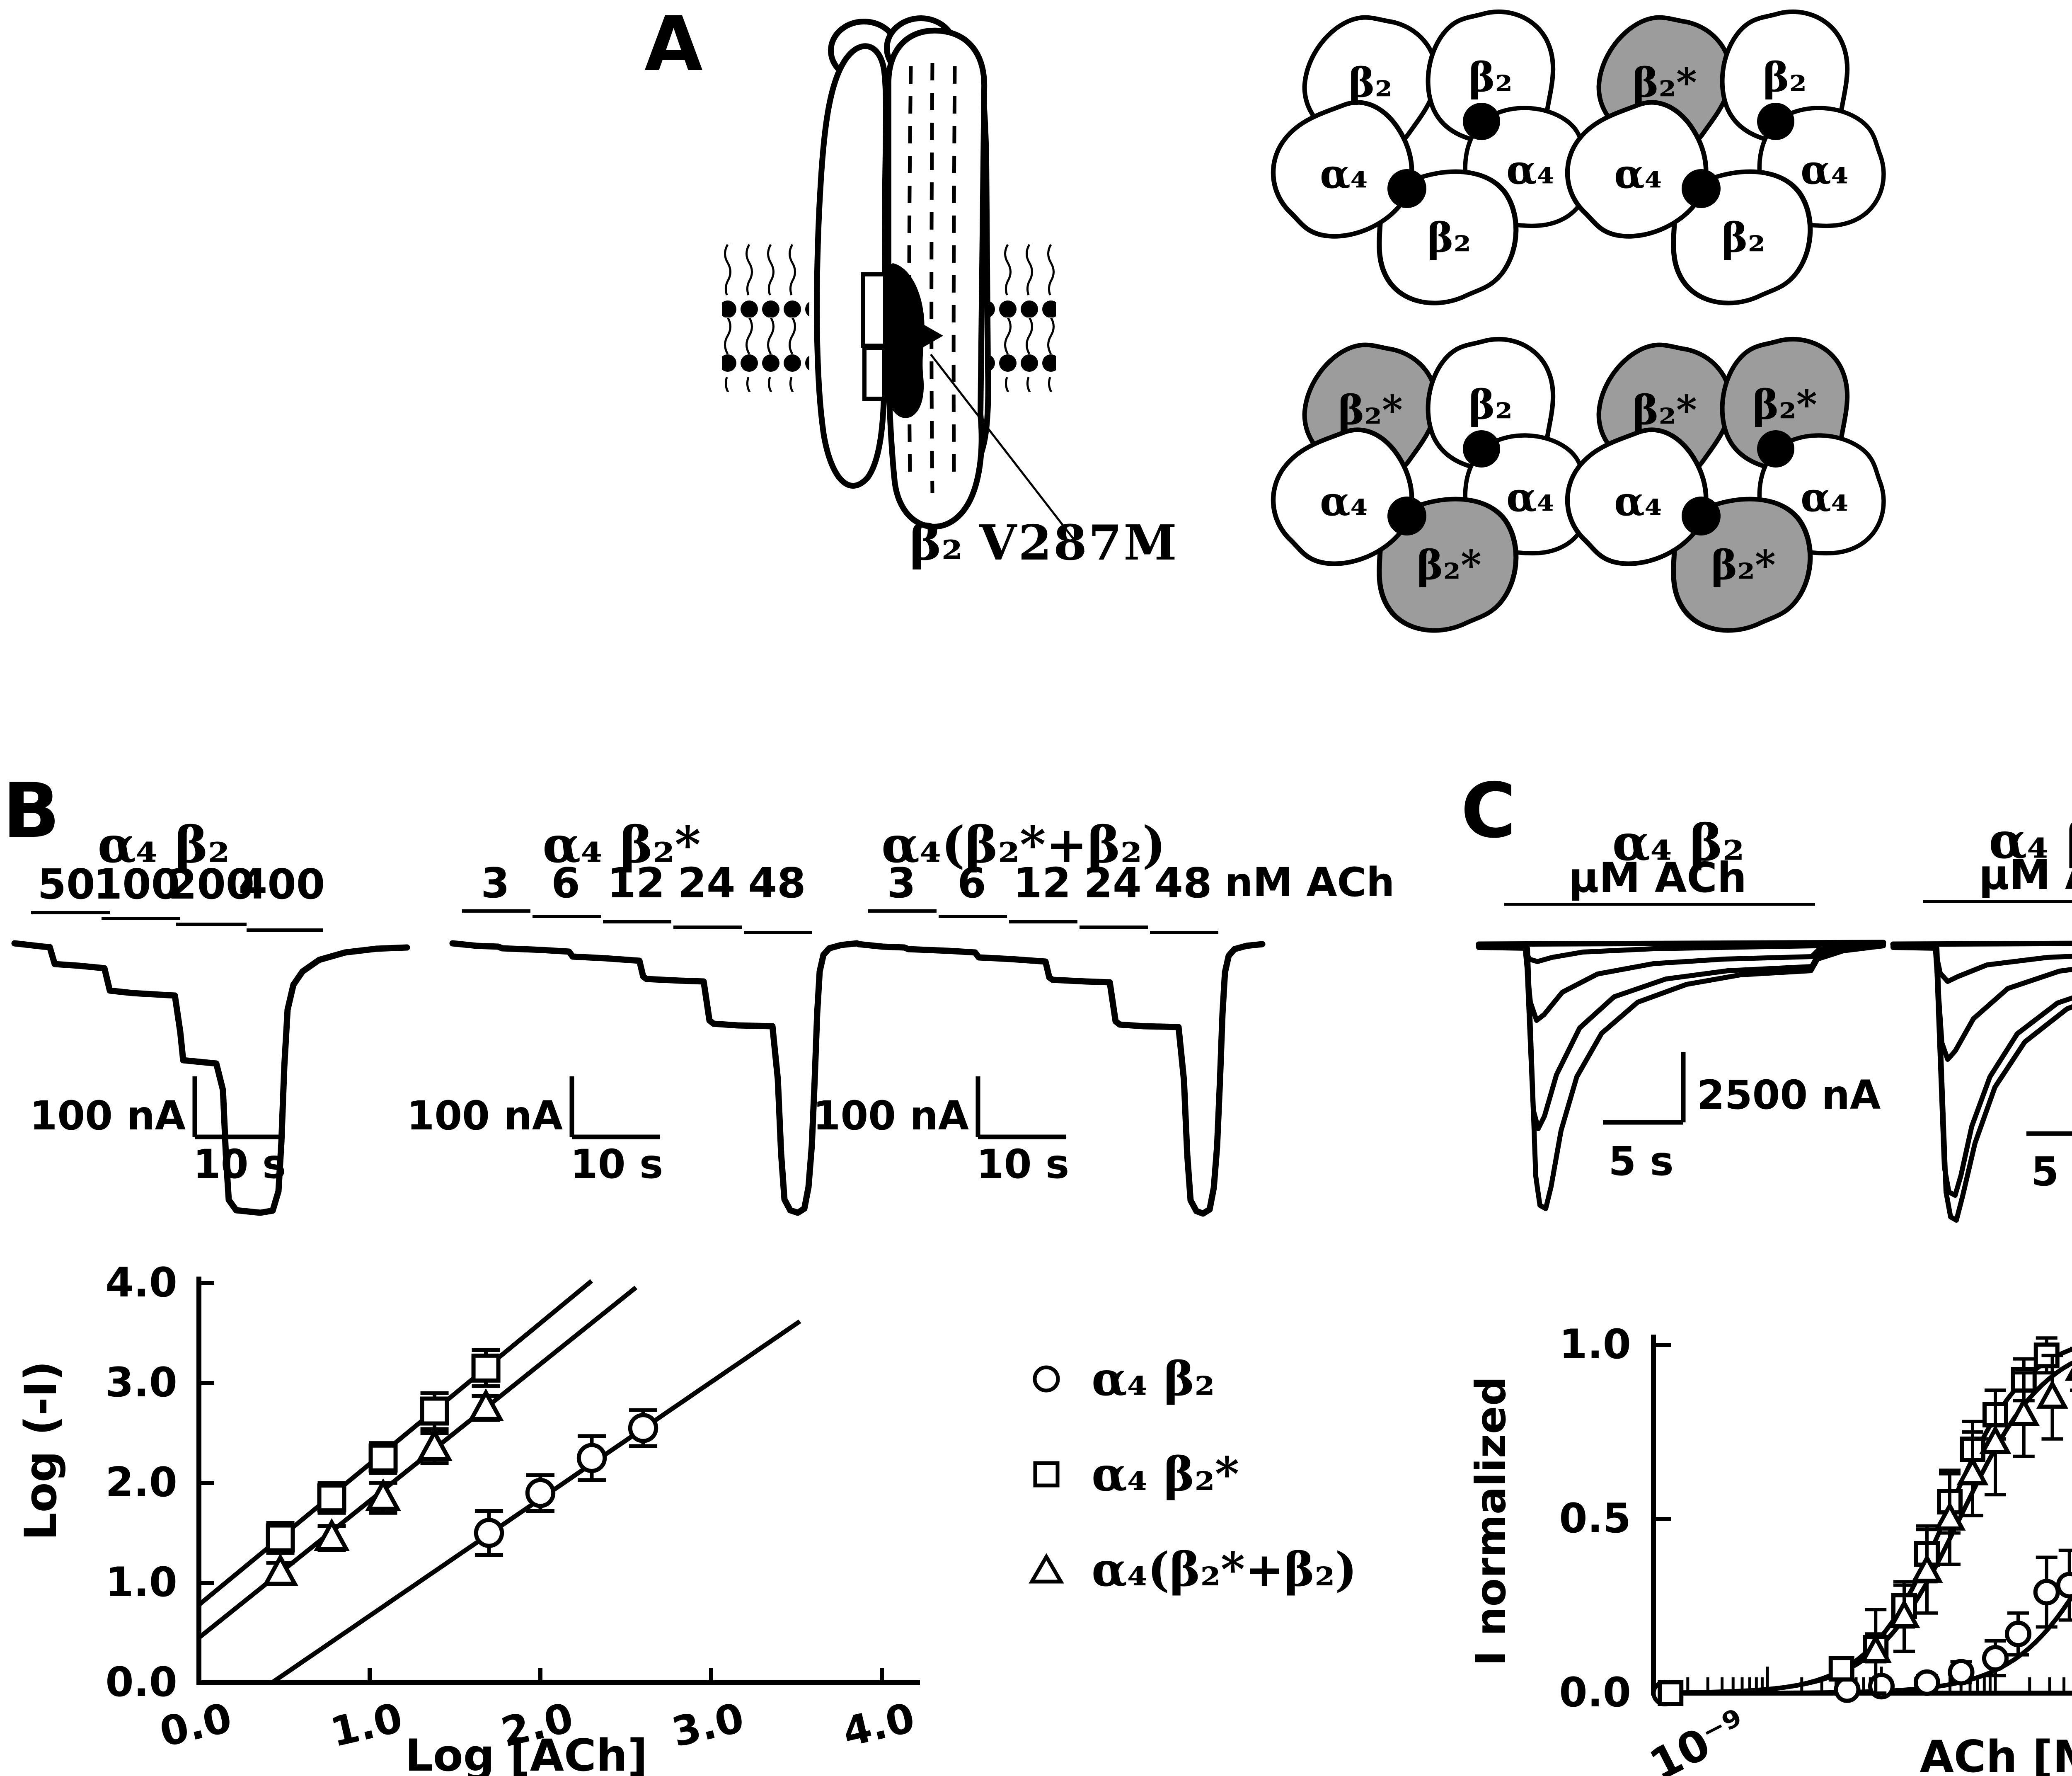 The width and height of the screenshot is (2072, 1776). What do you see at coordinates (31, 811) in the screenshot?
I see `panel-b-label: B` at bounding box center [31, 811].